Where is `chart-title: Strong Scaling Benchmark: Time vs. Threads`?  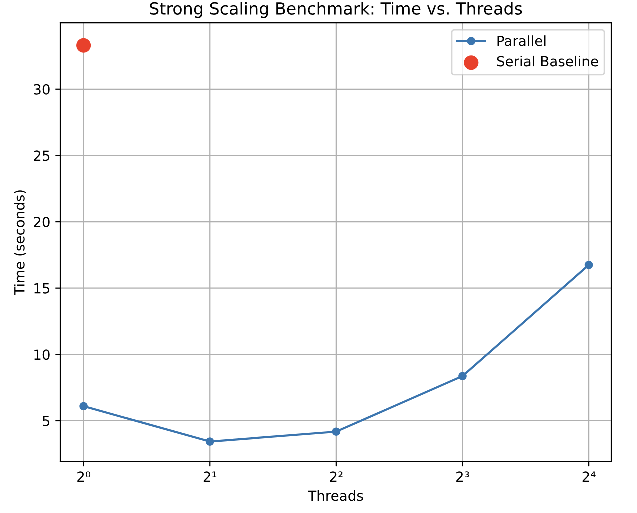 chart-title: Strong Scaling Benchmark: Time vs. Threads is located at coordinates (336, 10).